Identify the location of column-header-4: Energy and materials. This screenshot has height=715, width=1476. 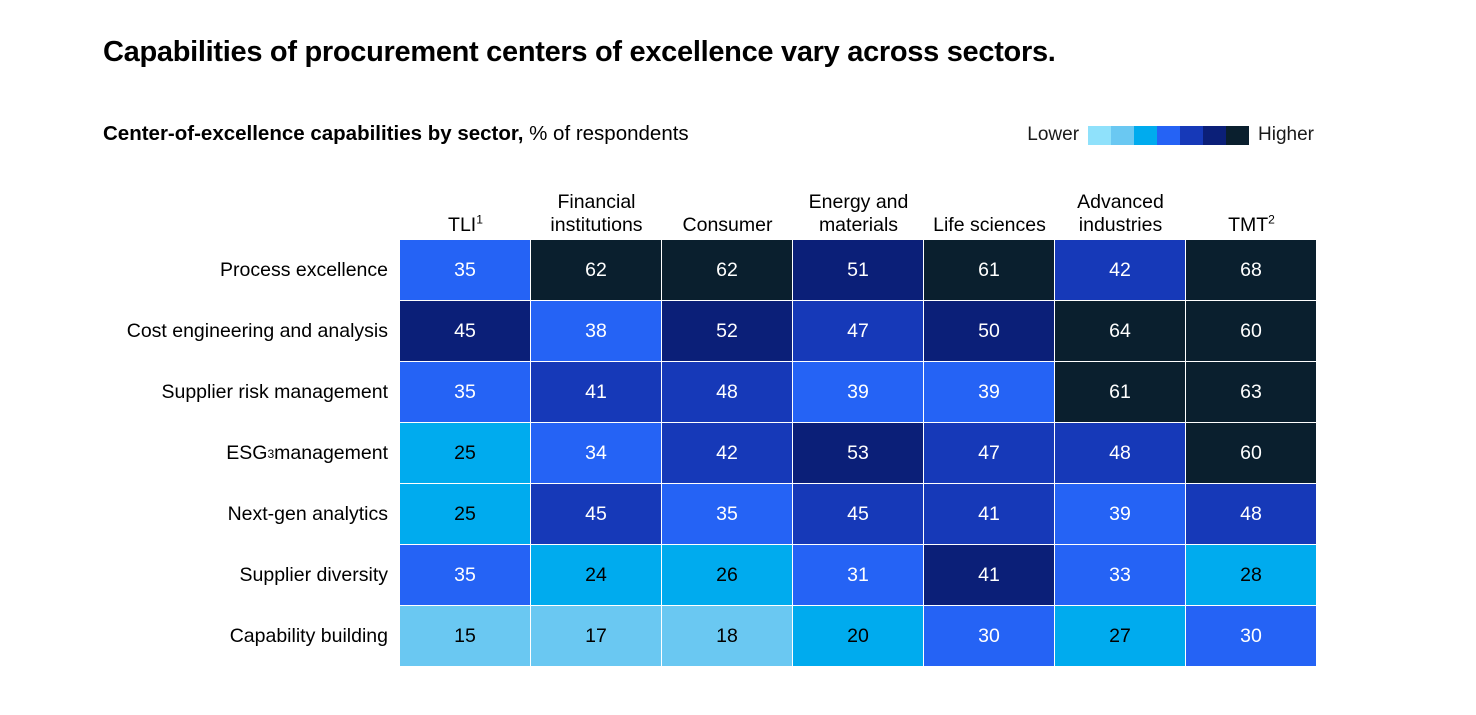
(858, 209).